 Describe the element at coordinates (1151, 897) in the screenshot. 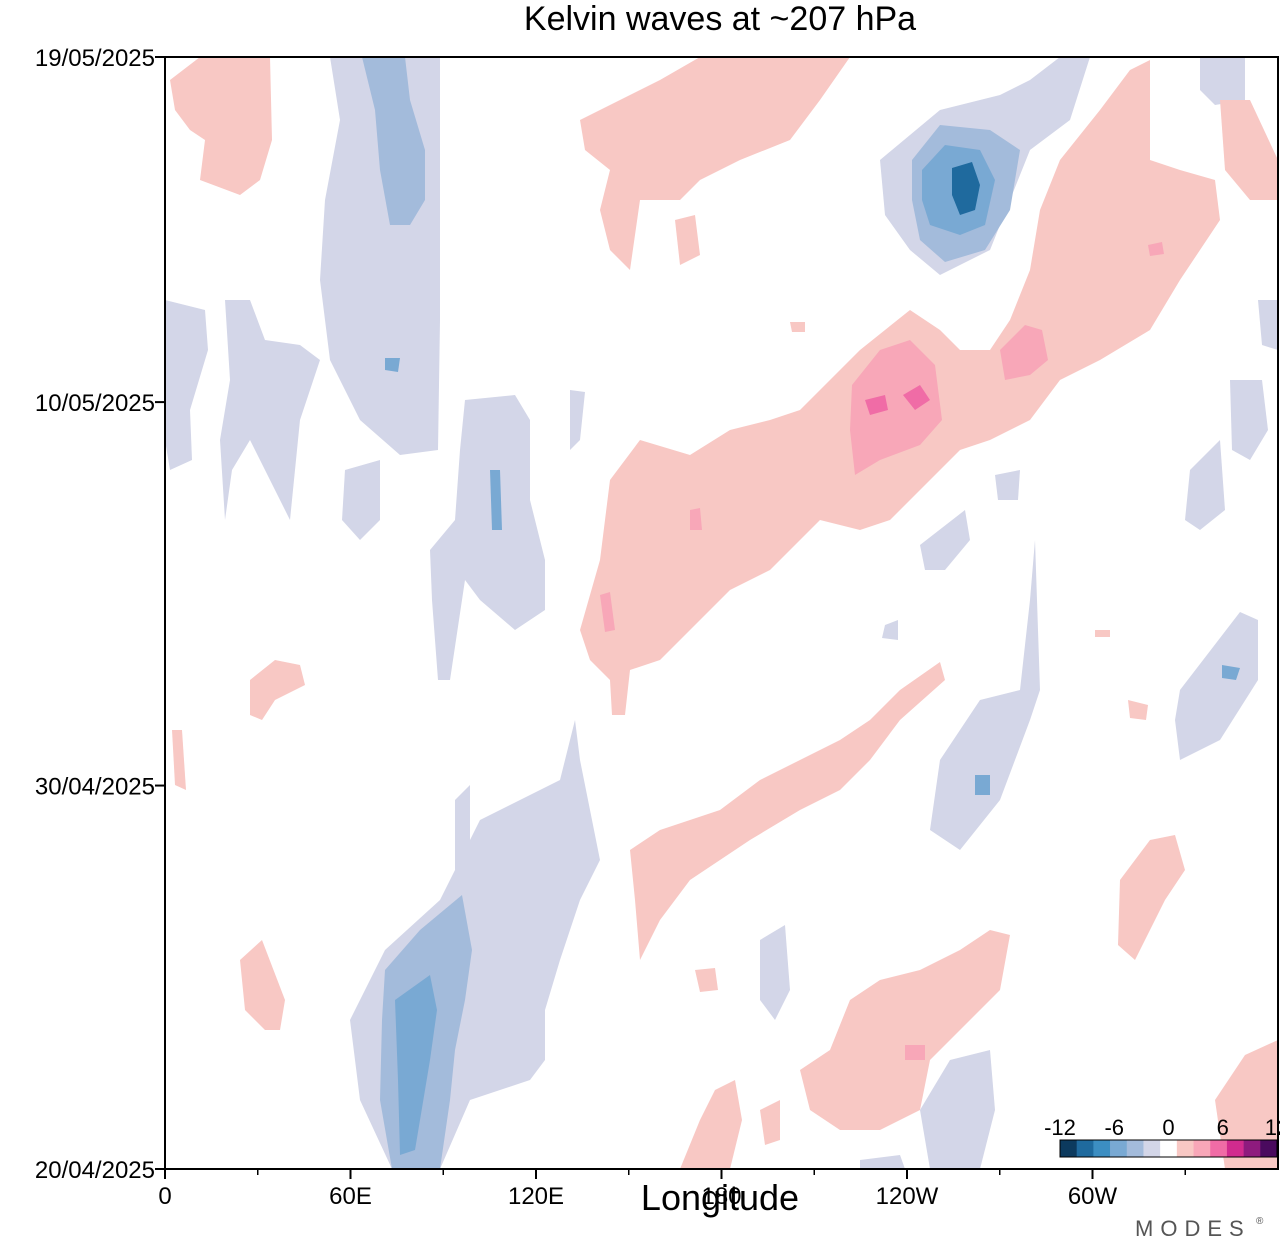

I see `positive-band-far-southeast` at that location.